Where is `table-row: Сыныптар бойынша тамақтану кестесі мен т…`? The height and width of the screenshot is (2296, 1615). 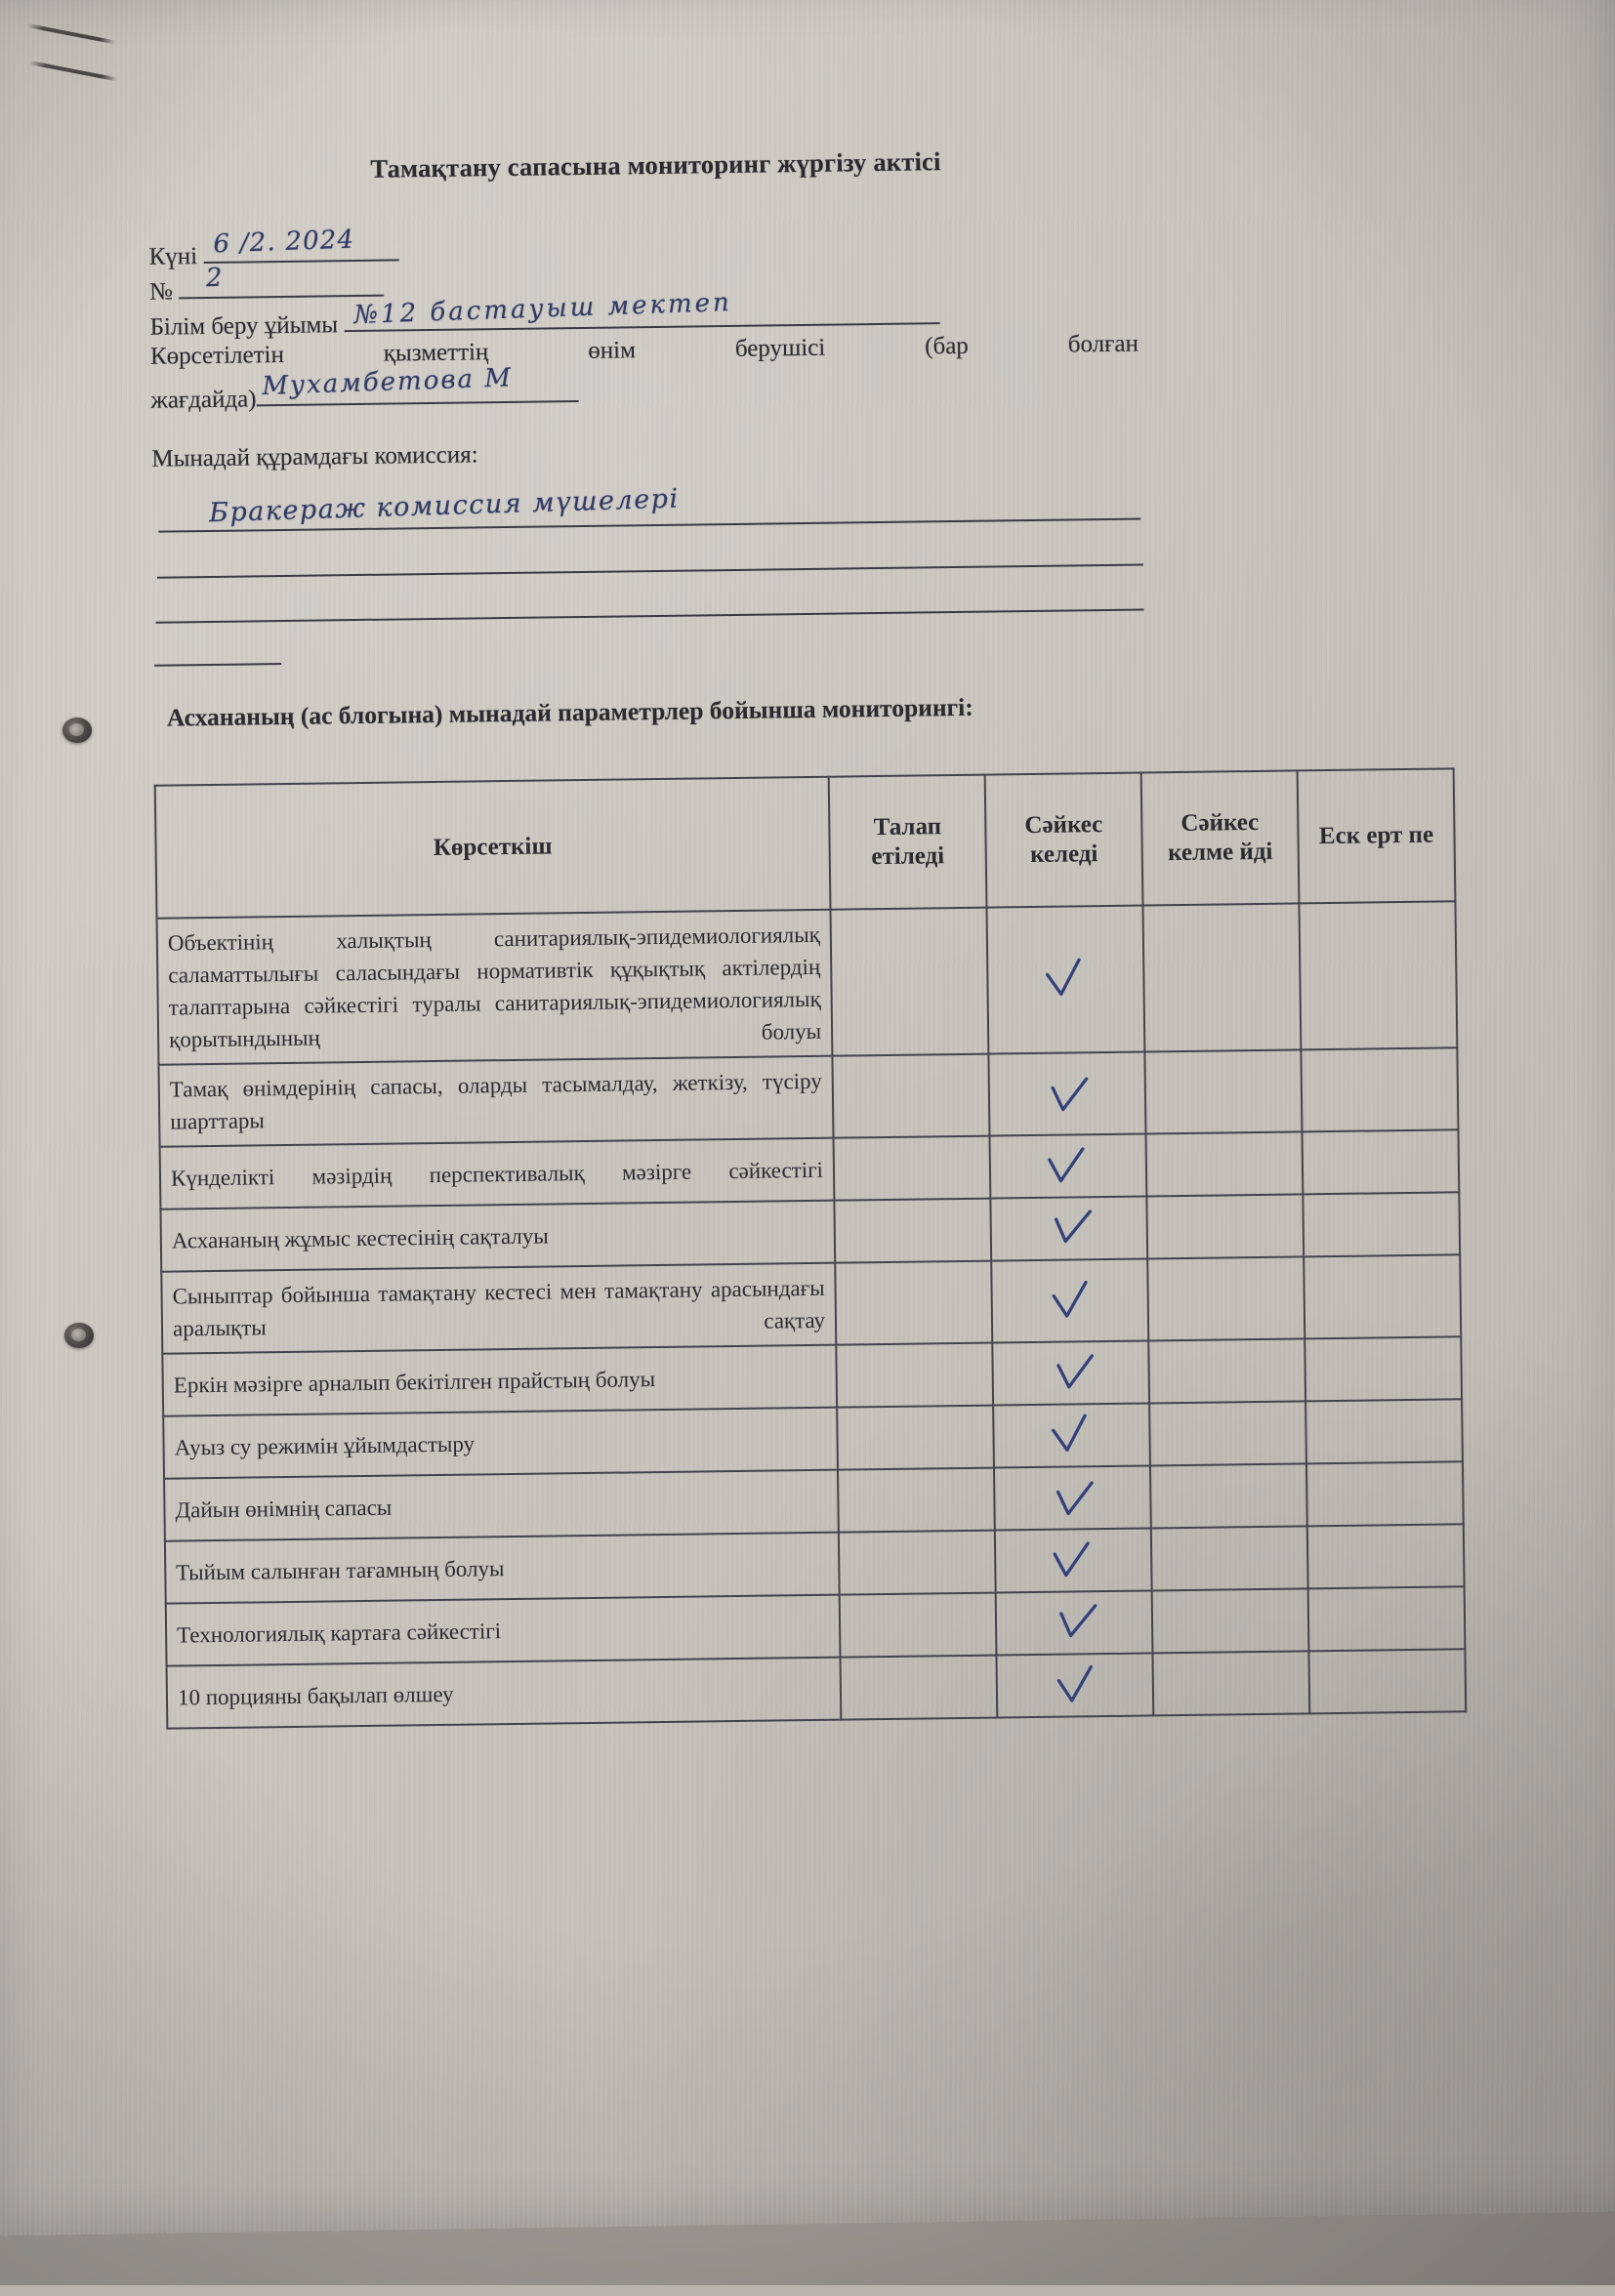 table-row: Сыныптар бойынша тамақтану кестесі мен т… is located at coordinates (812, 1304).